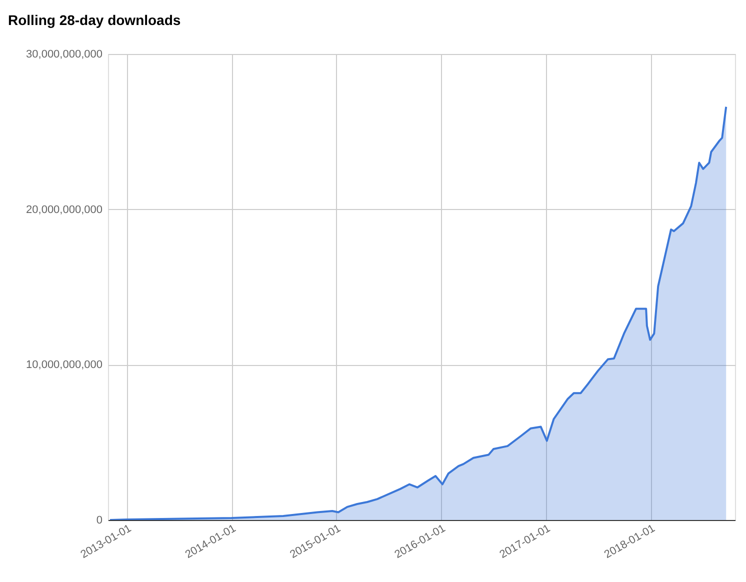 This screenshot has width=746, height=582. What do you see at coordinates (94, 20) in the screenshot?
I see `chart-title: Rolling 28-day downloads` at bounding box center [94, 20].